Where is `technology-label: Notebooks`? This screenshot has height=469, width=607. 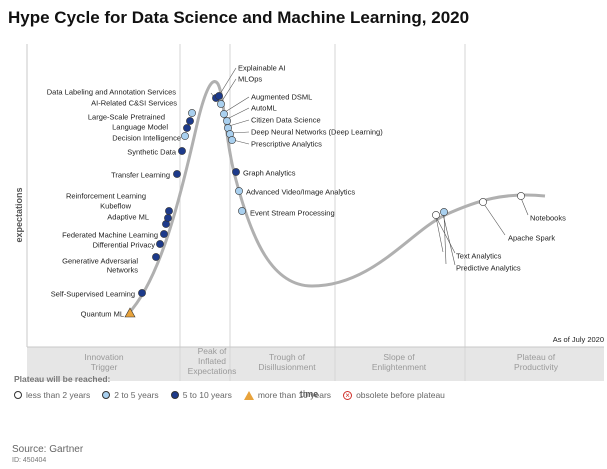
technology-label: Notebooks is located at coordinates (548, 218).